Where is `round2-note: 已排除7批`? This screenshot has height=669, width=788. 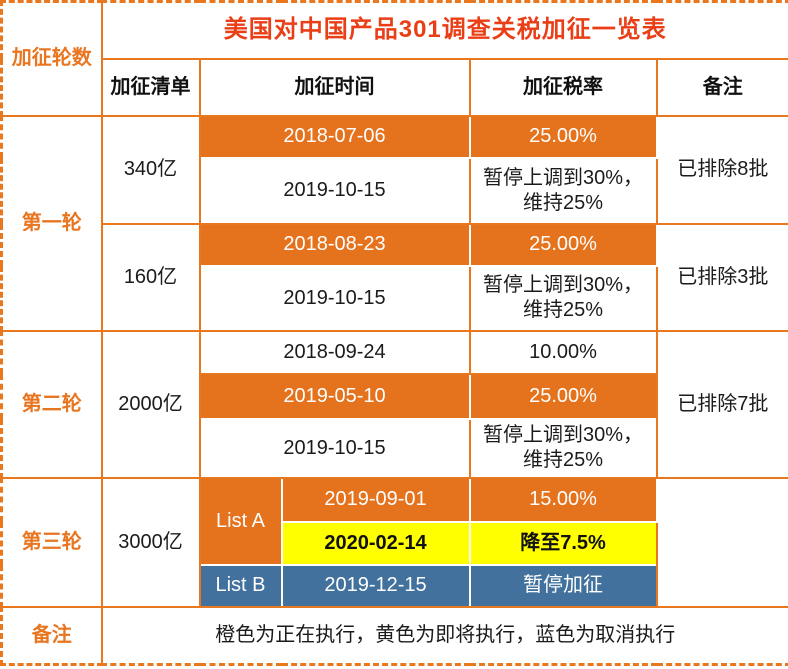
round2-note: 已排除7批 is located at coordinates (721, 404).